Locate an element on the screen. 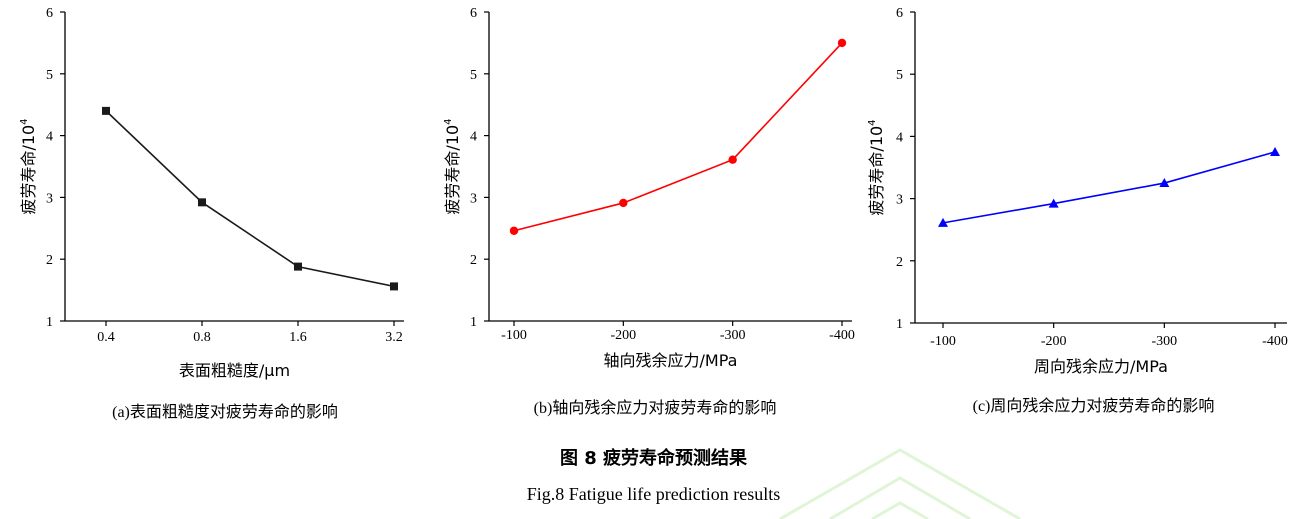  x-tick-label: 3.2 is located at coordinates (394, 337).